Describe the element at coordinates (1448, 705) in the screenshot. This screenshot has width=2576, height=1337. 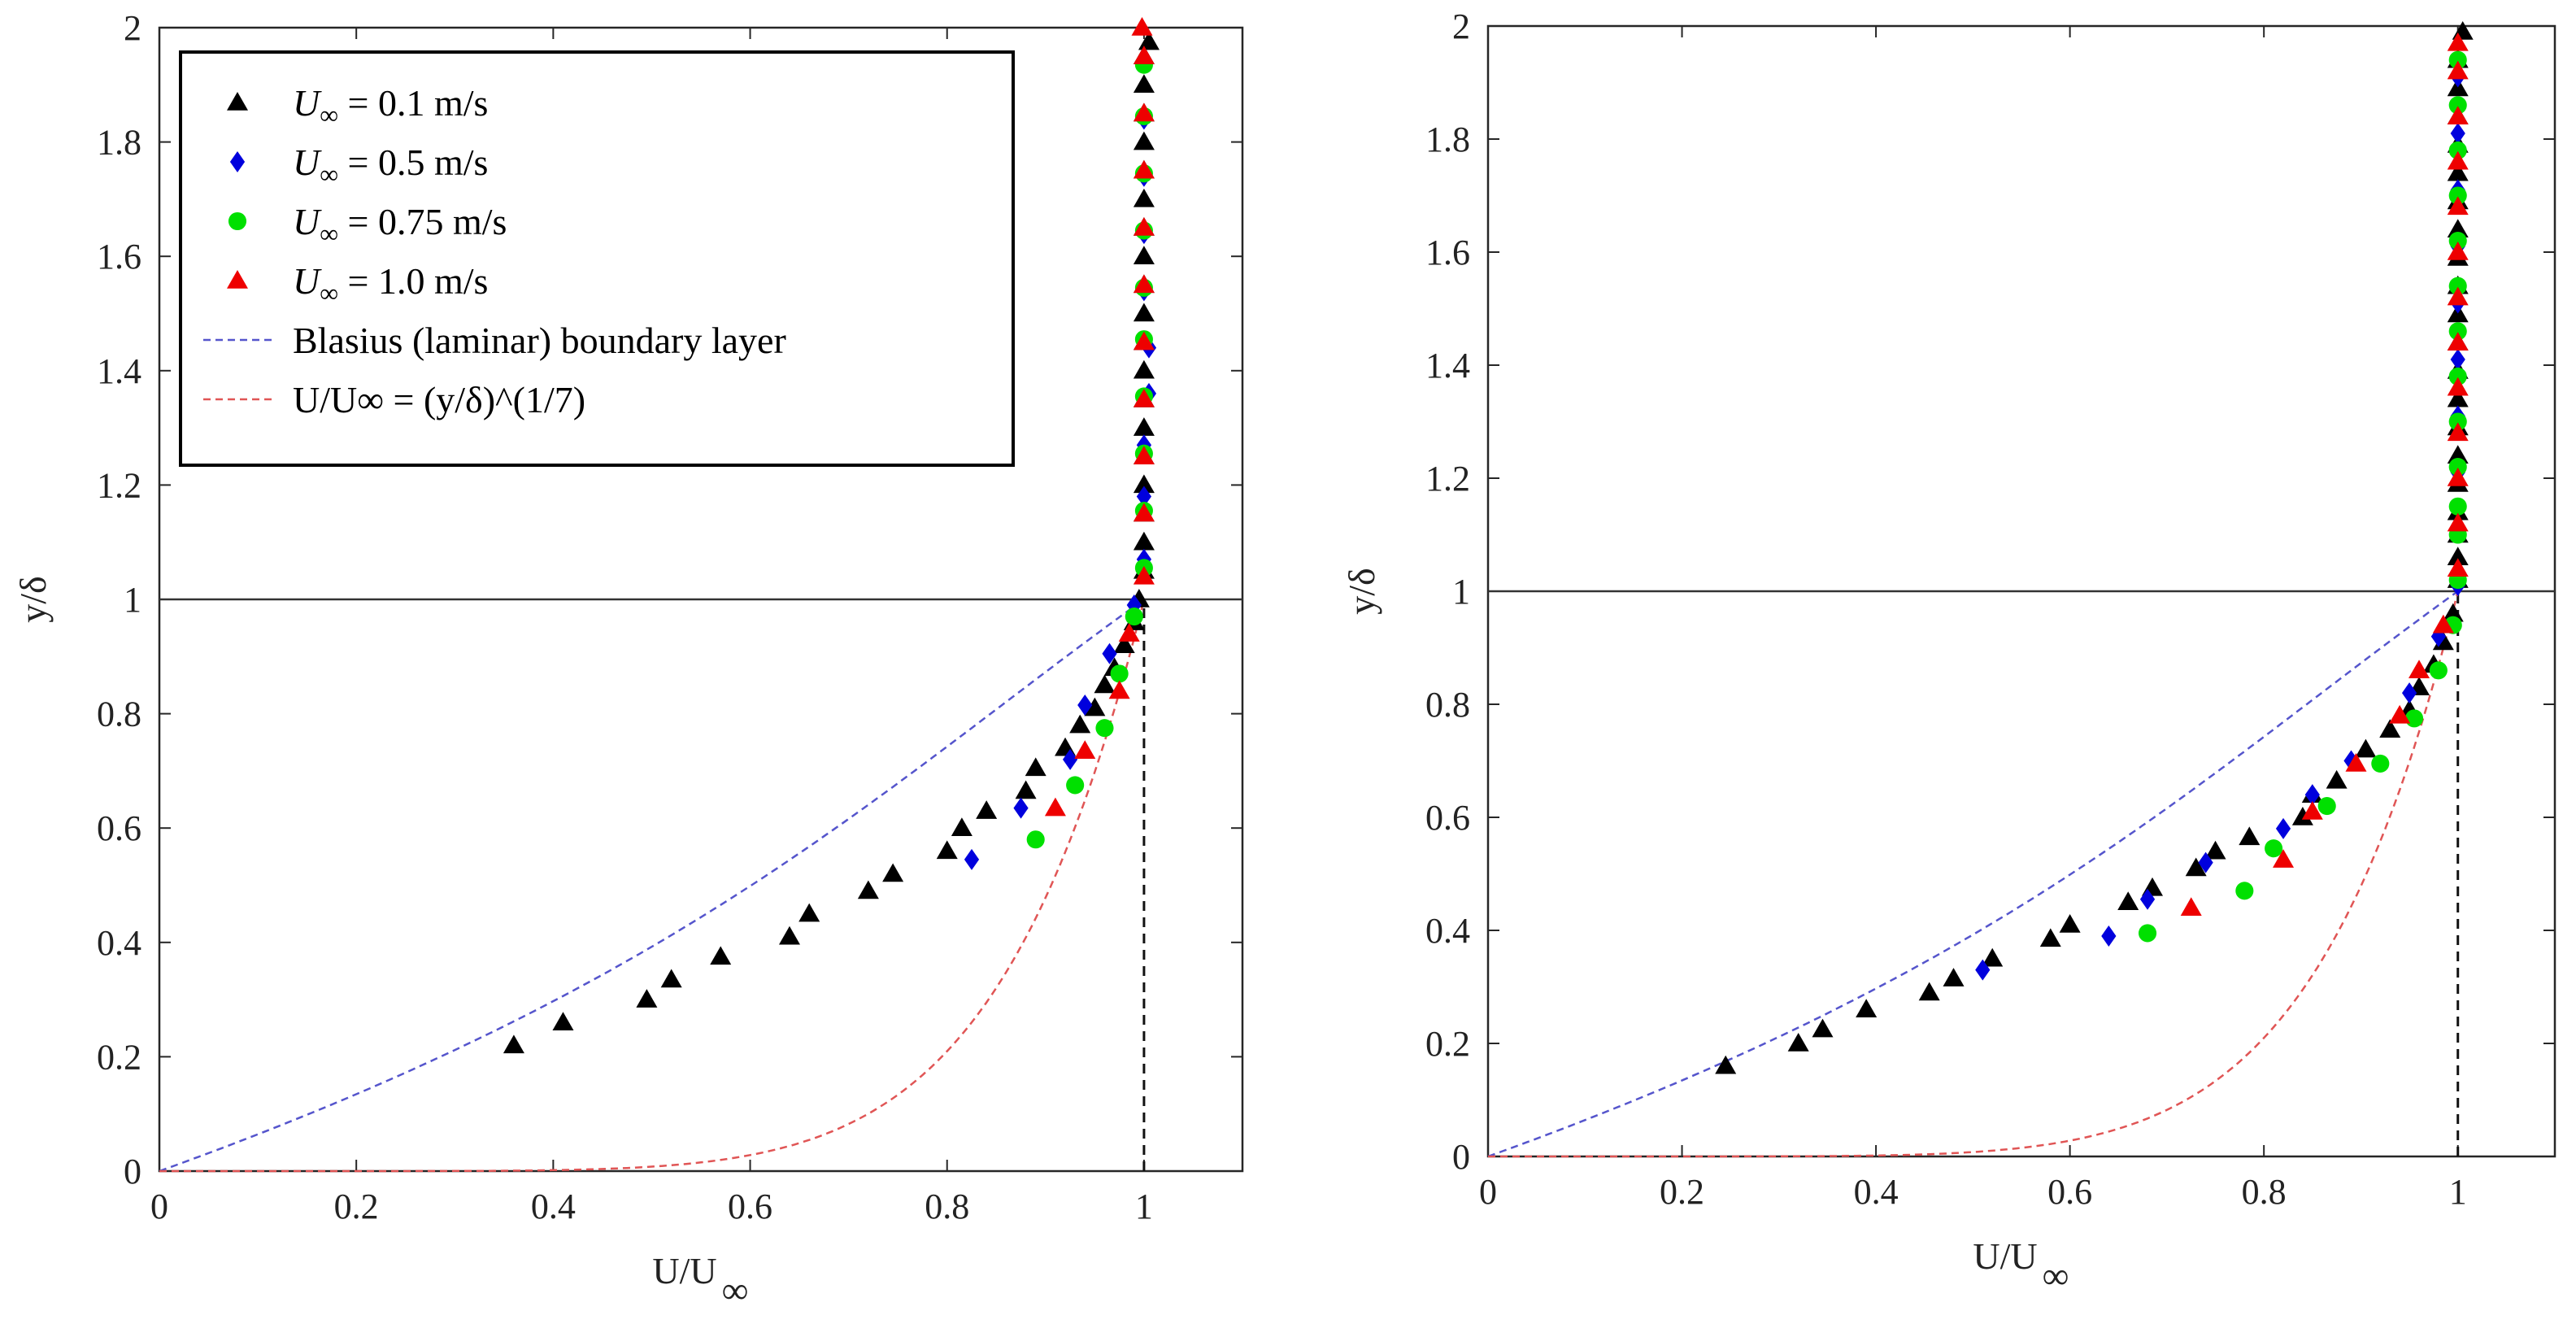
I see `y-tick-label: 0.8` at that location.